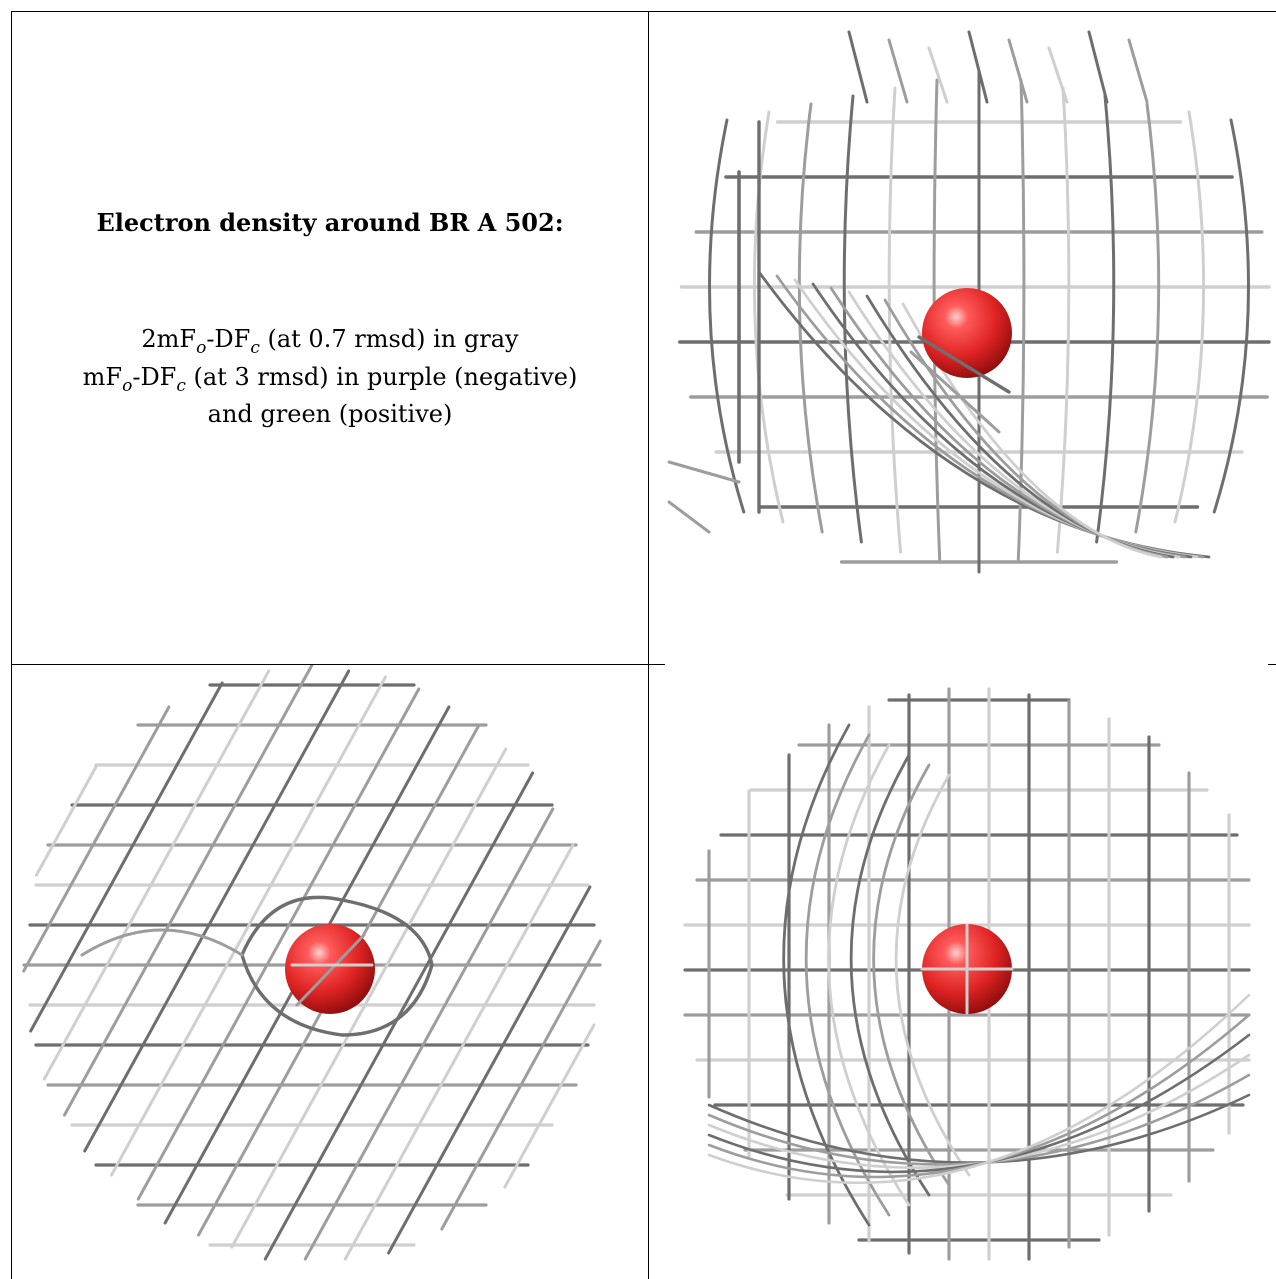 Image resolution: width=1276 pixels, height=1279 pixels. I want to click on density-mesh-front-bottom-left, so click(332, 970).